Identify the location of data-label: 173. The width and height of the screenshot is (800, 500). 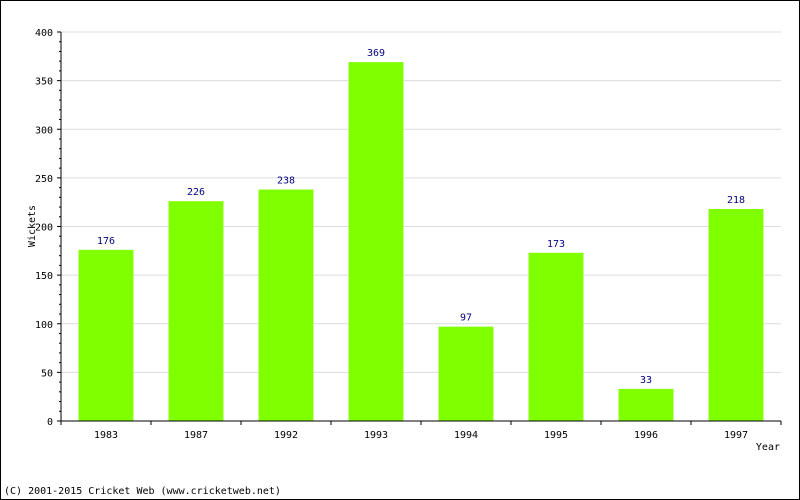
(556, 244).